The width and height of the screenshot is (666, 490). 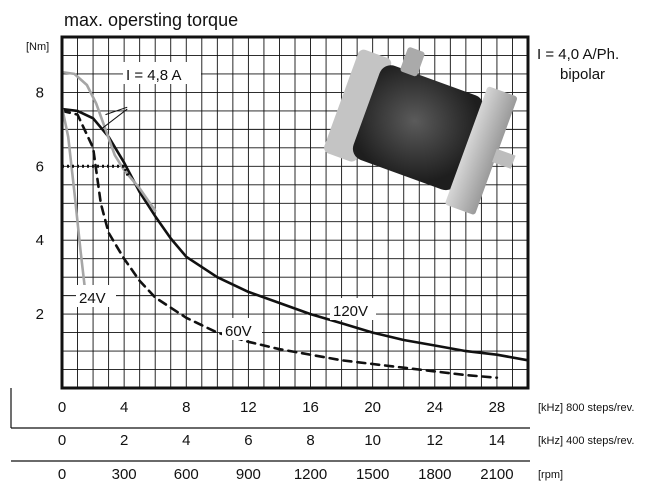 What do you see at coordinates (114, 119) in the screenshot?
I see `current-label-leader` at bounding box center [114, 119].